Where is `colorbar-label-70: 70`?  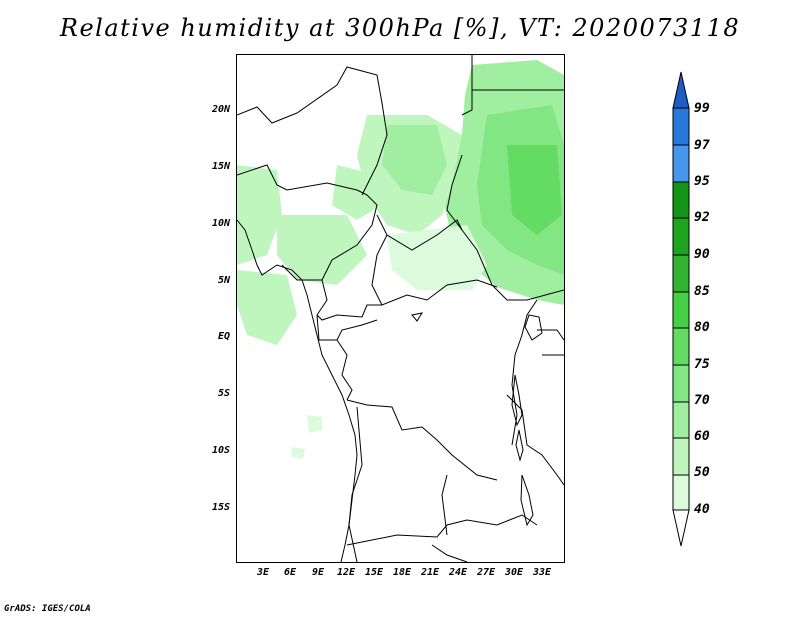
colorbar-label-70: 70 is located at coordinates (702, 400).